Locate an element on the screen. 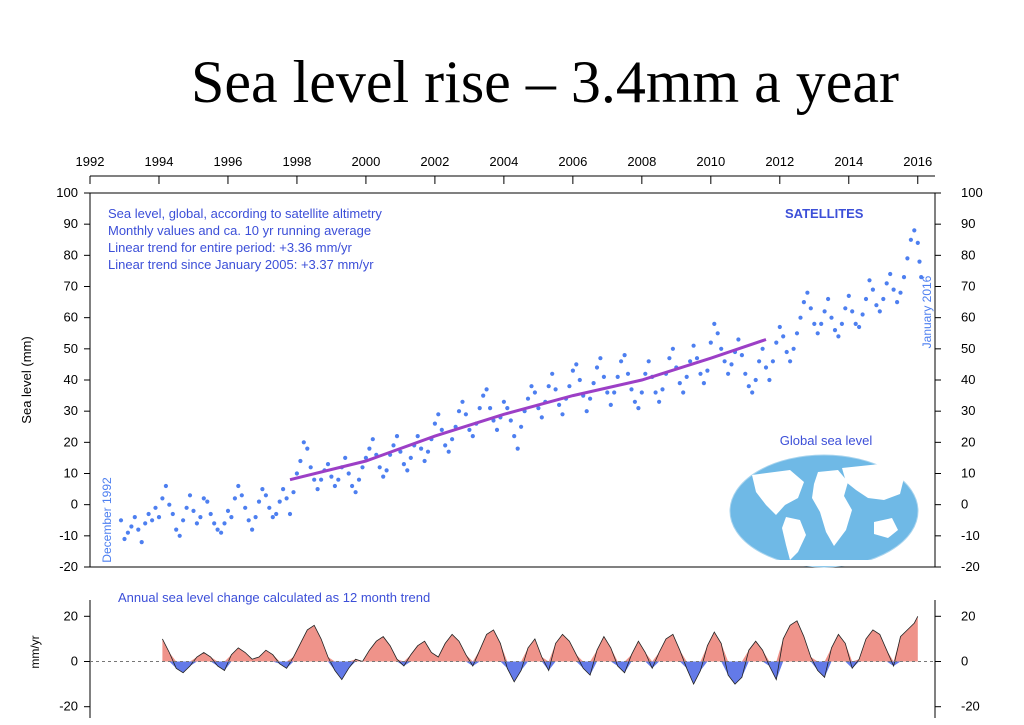 The image size is (1024, 725). change-outline is located at coordinates (540, 651).